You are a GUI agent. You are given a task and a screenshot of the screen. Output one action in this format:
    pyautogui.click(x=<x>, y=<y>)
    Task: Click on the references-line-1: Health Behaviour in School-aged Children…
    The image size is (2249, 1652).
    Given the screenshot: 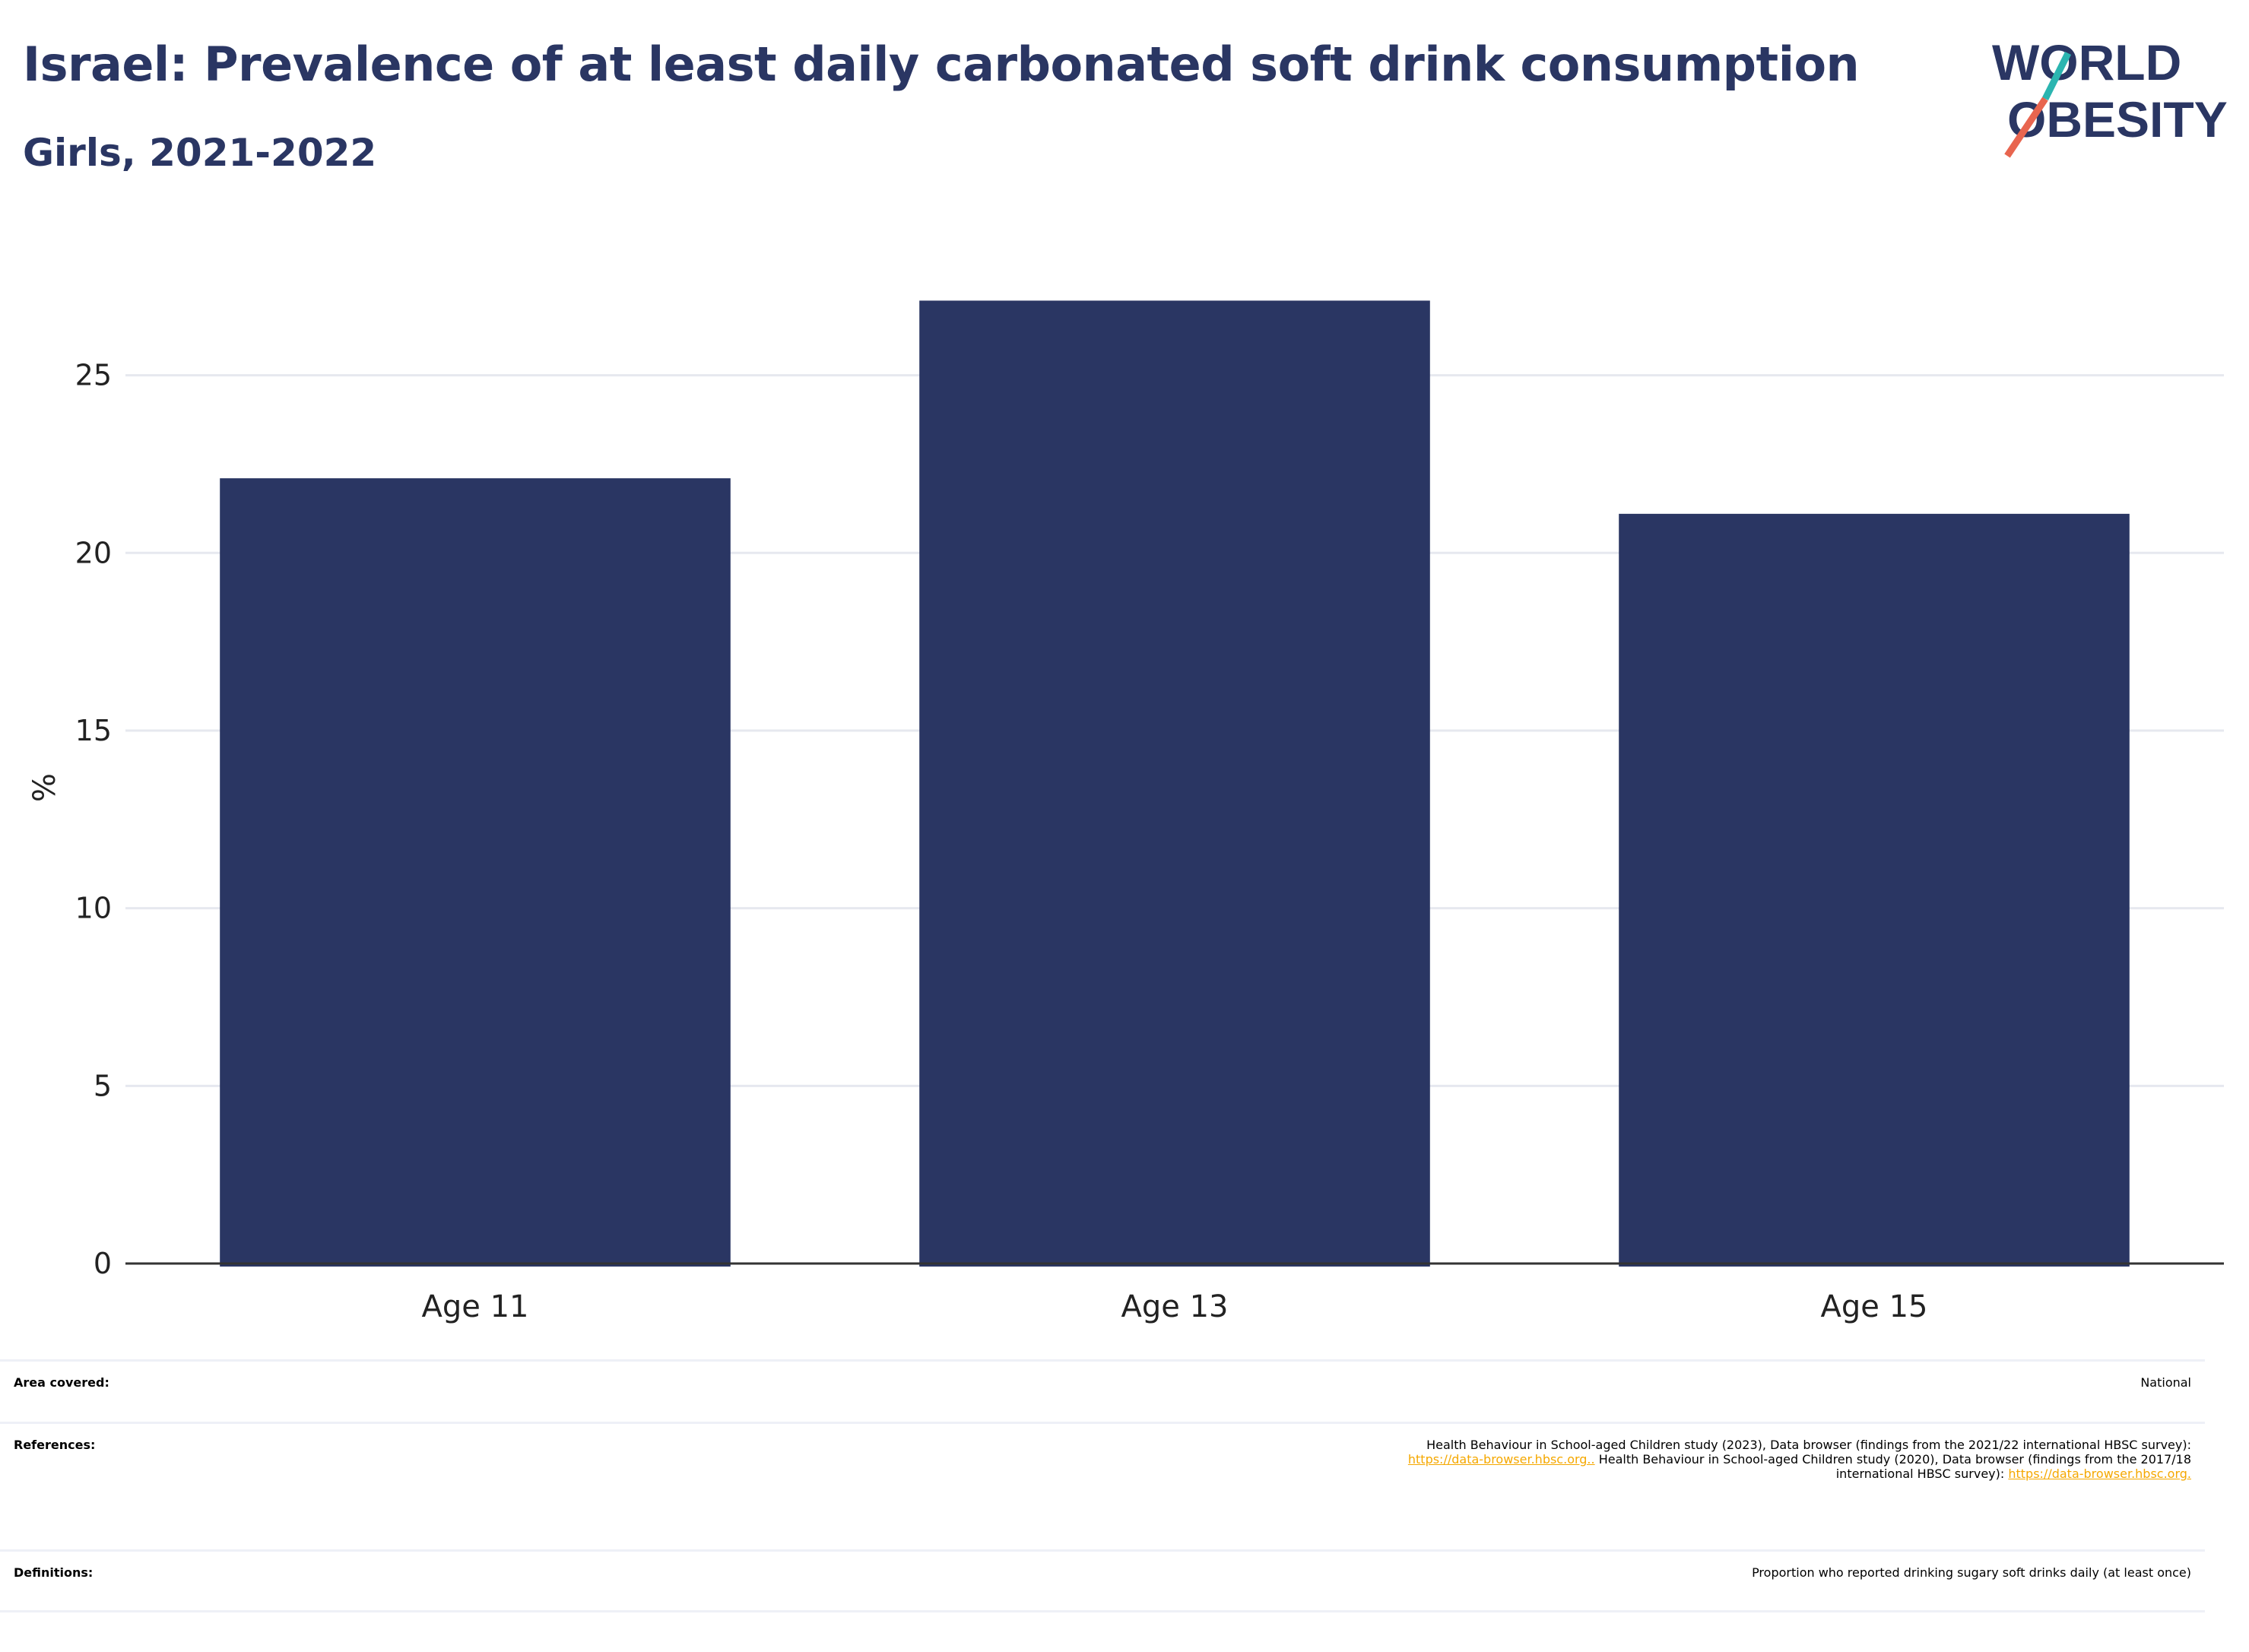 What is the action you would take?
    pyautogui.click(x=1808, y=1445)
    